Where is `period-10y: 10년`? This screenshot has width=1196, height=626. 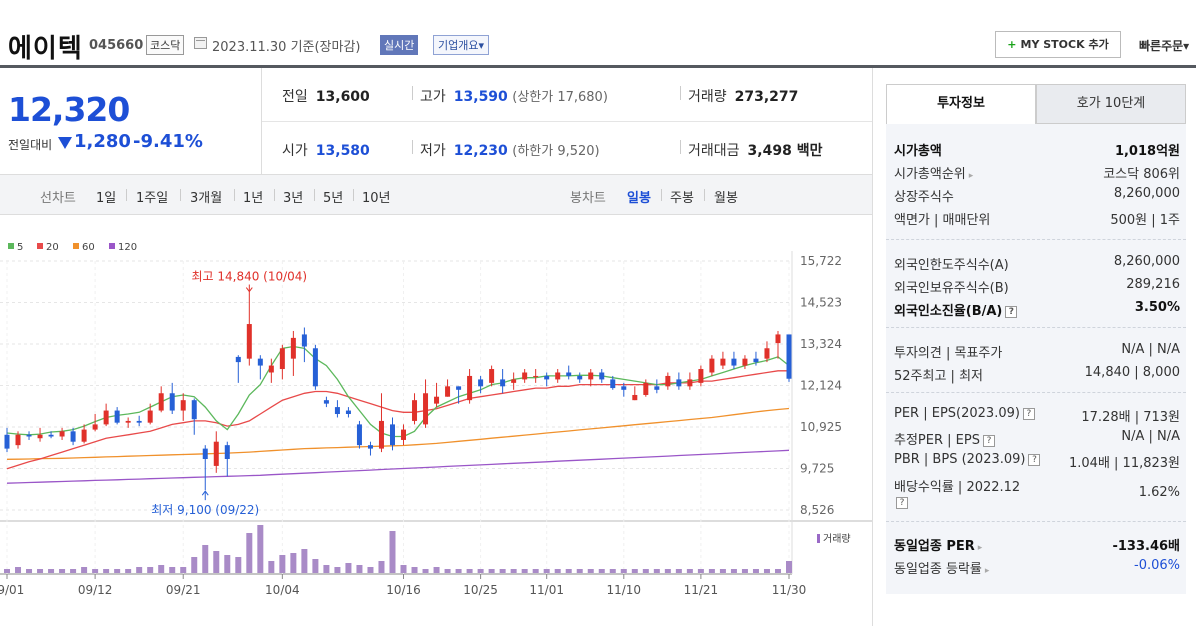
period-10y: 10년 is located at coordinates (376, 198).